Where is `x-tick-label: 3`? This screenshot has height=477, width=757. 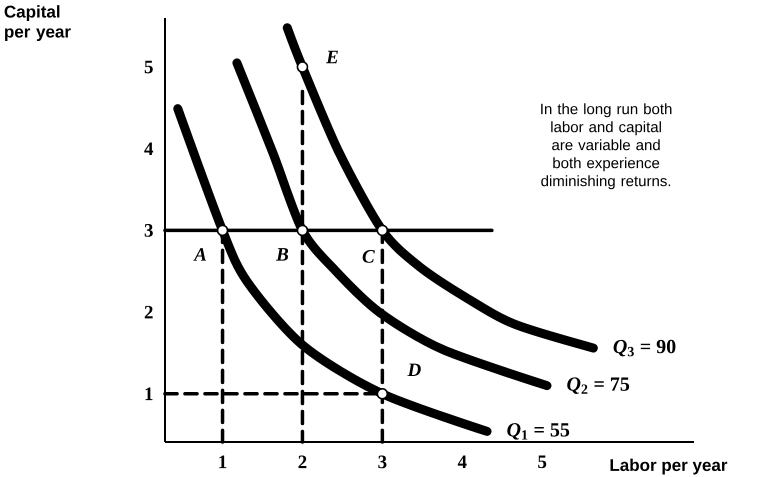
x-tick-label: 3 is located at coordinates (382, 462).